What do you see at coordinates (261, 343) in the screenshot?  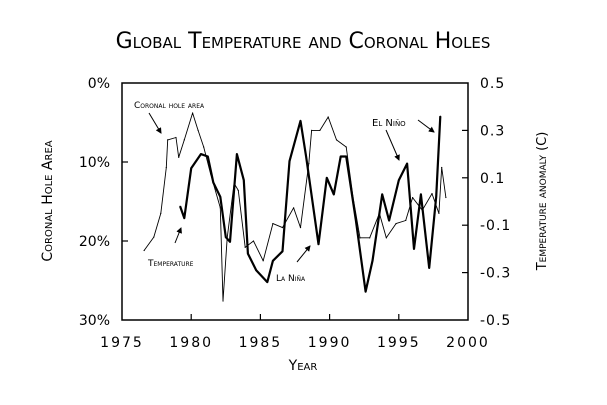 I see `x-tick-label: 1985` at bounding box center [261, 343].